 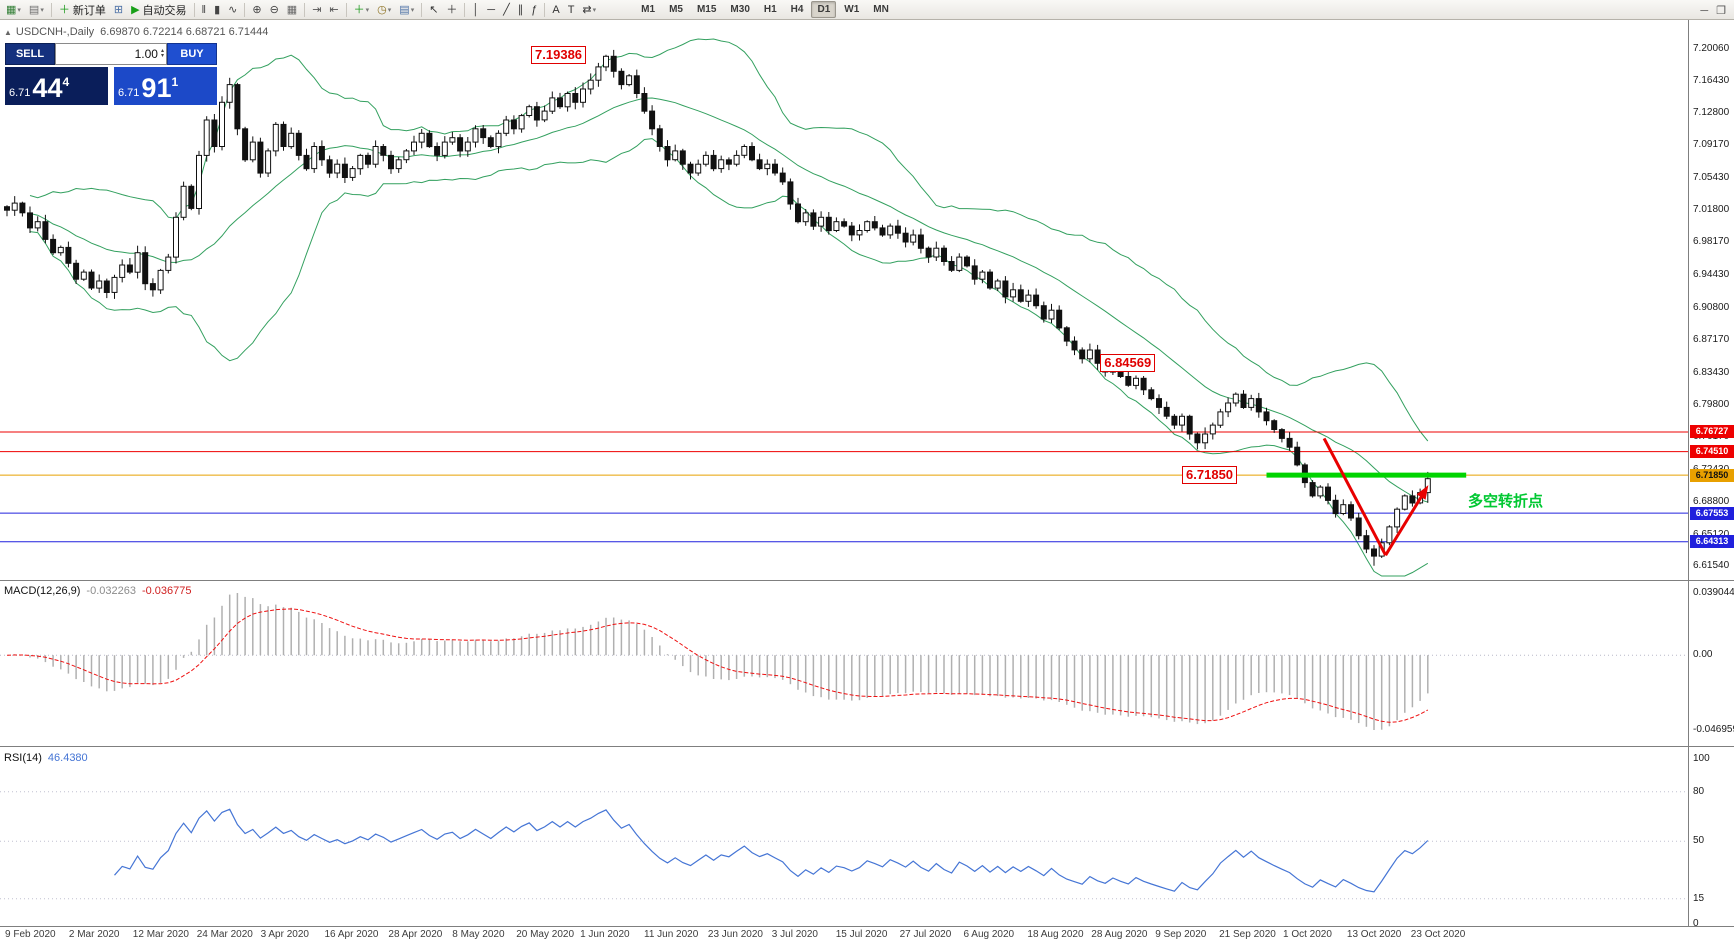 I want to click on profiles-icon: ▤, so click(x=34, y=9).